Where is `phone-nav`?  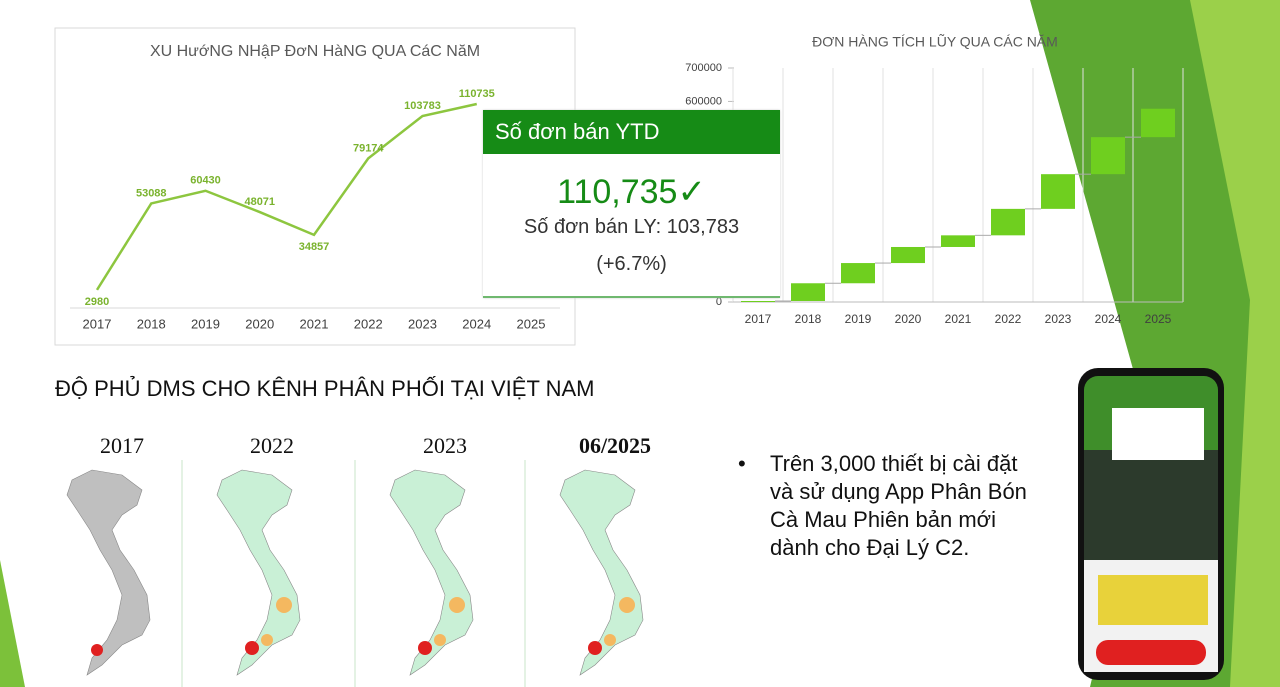 phone-nav is located at coordinates (1151, 652).